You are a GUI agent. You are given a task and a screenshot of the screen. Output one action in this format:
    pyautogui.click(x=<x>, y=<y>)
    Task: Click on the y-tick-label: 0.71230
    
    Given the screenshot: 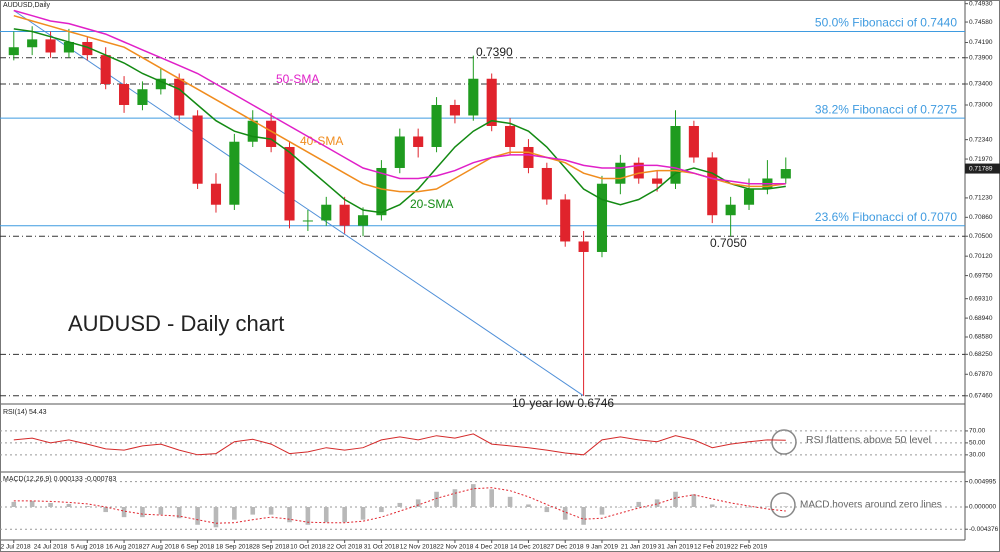 What is the action you would take?
    pyautogui.click(x=981, y=198)
    